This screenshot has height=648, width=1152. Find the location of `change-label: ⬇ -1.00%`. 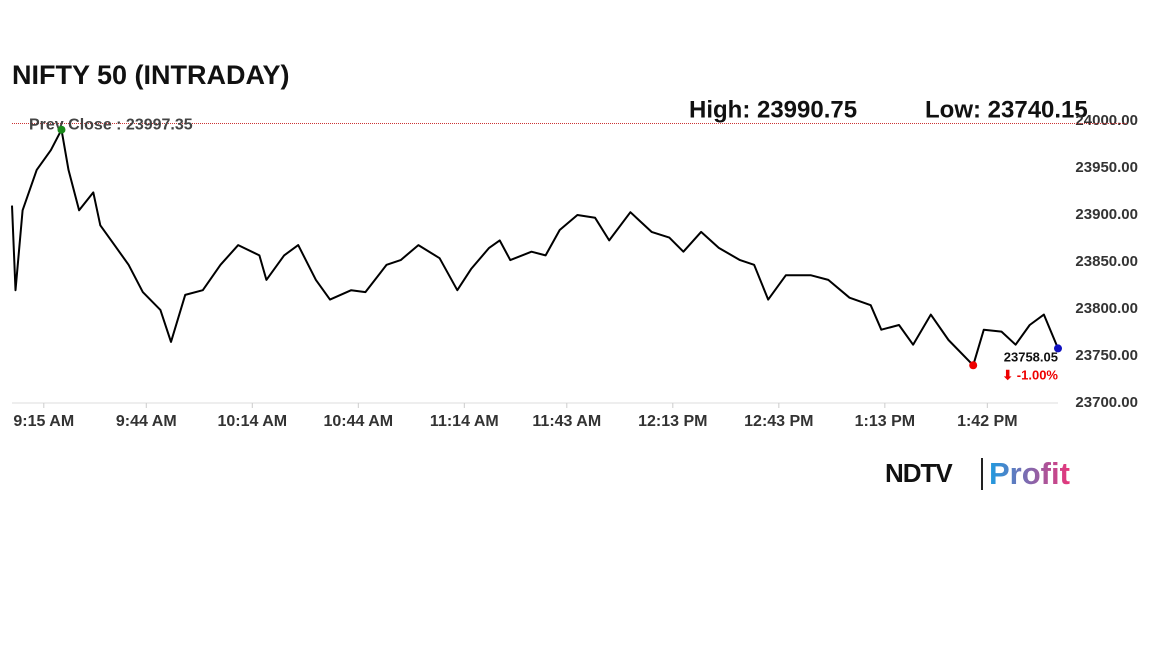

change-label: ⬇ -1.00% is located at coordinates (1030, 374).